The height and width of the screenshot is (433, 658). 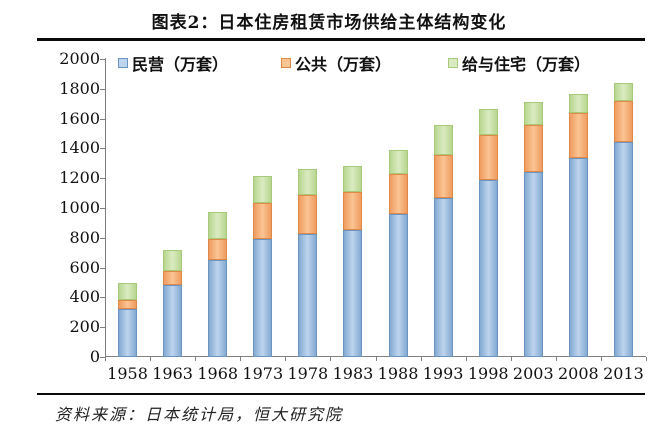 I want to click on y-tick-label: 400, so click(x=84, y=297).